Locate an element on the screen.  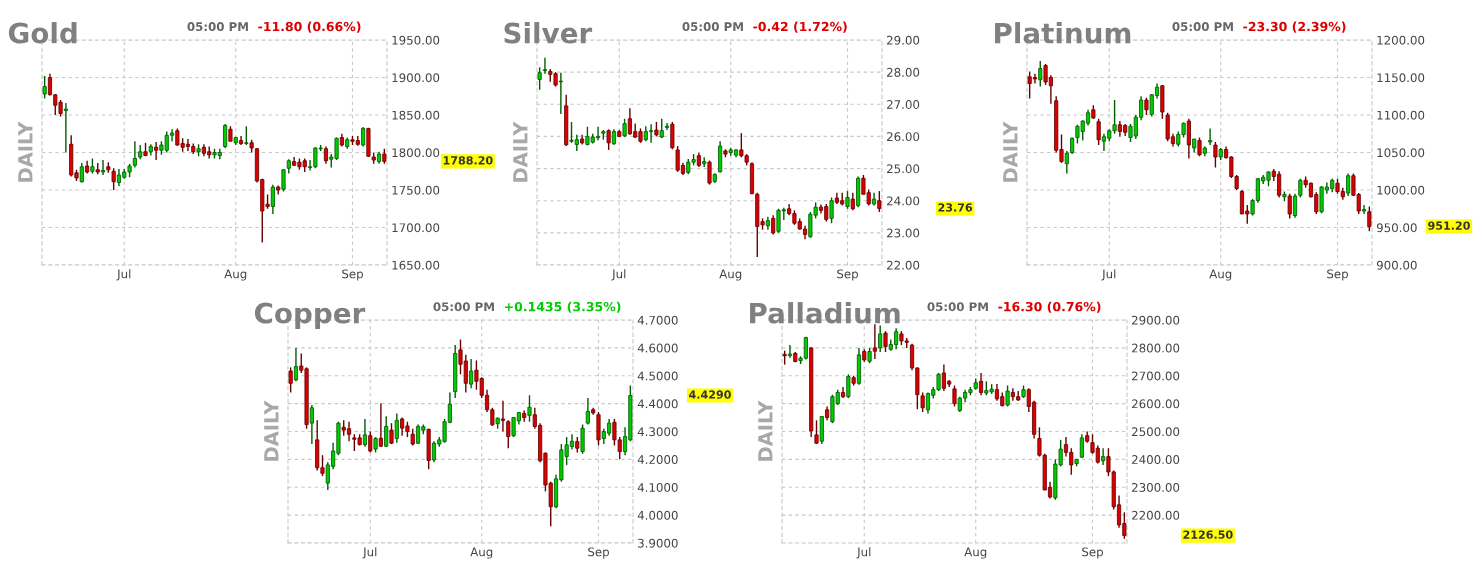
y-tick-label: 1650.00 is located at coordinates (416, 265).